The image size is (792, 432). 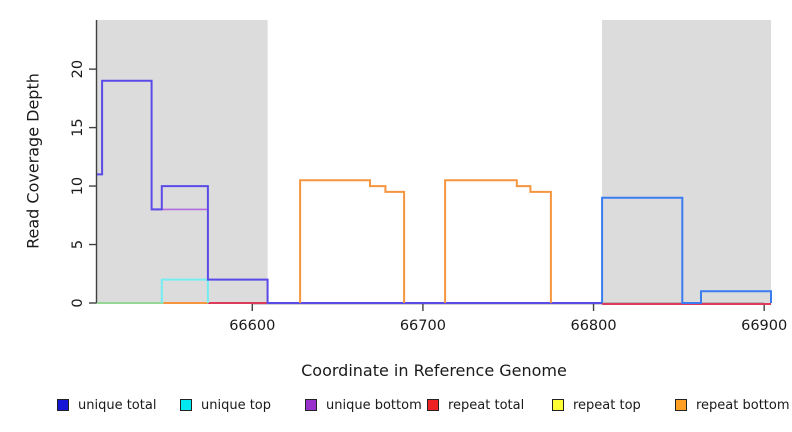 I want to click on x-tick-label: 66800, so click(x=593, y=326).